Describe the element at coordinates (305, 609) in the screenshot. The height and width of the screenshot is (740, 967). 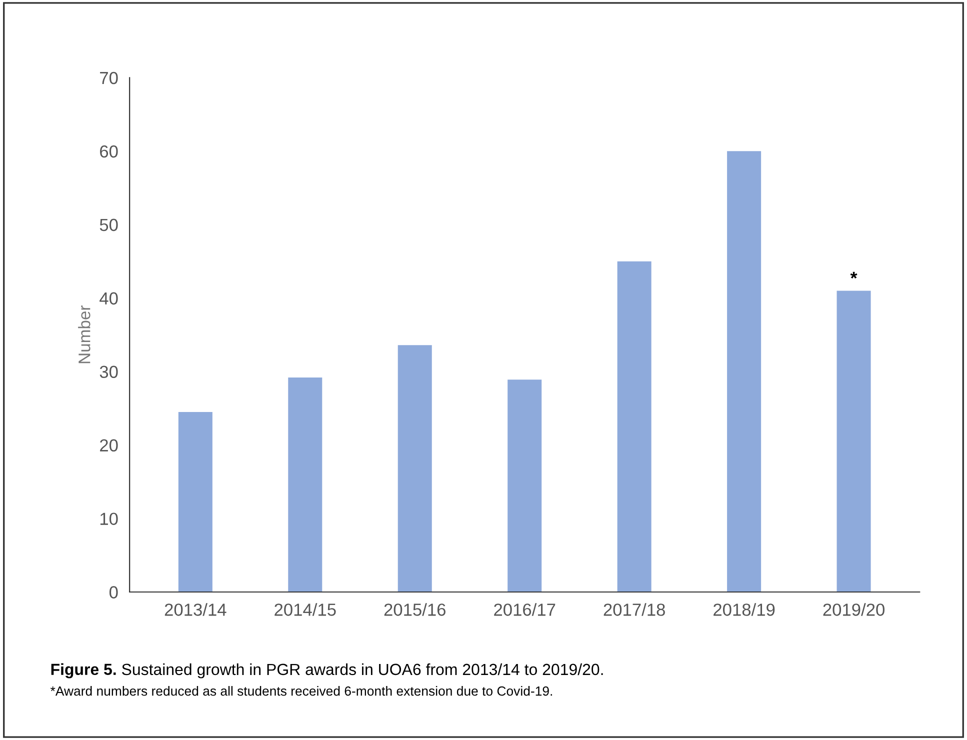
I see `x-tick-label: 2014/15` at that location.